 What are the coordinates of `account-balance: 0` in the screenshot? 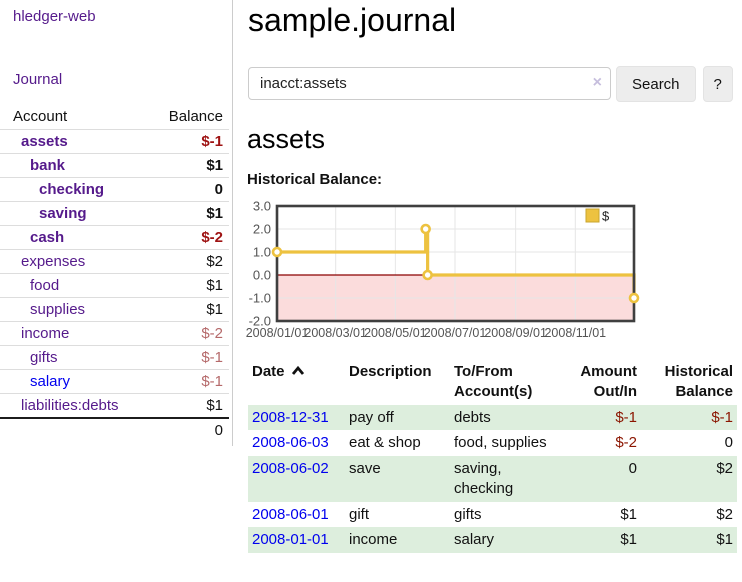 It's located at (218, 189).